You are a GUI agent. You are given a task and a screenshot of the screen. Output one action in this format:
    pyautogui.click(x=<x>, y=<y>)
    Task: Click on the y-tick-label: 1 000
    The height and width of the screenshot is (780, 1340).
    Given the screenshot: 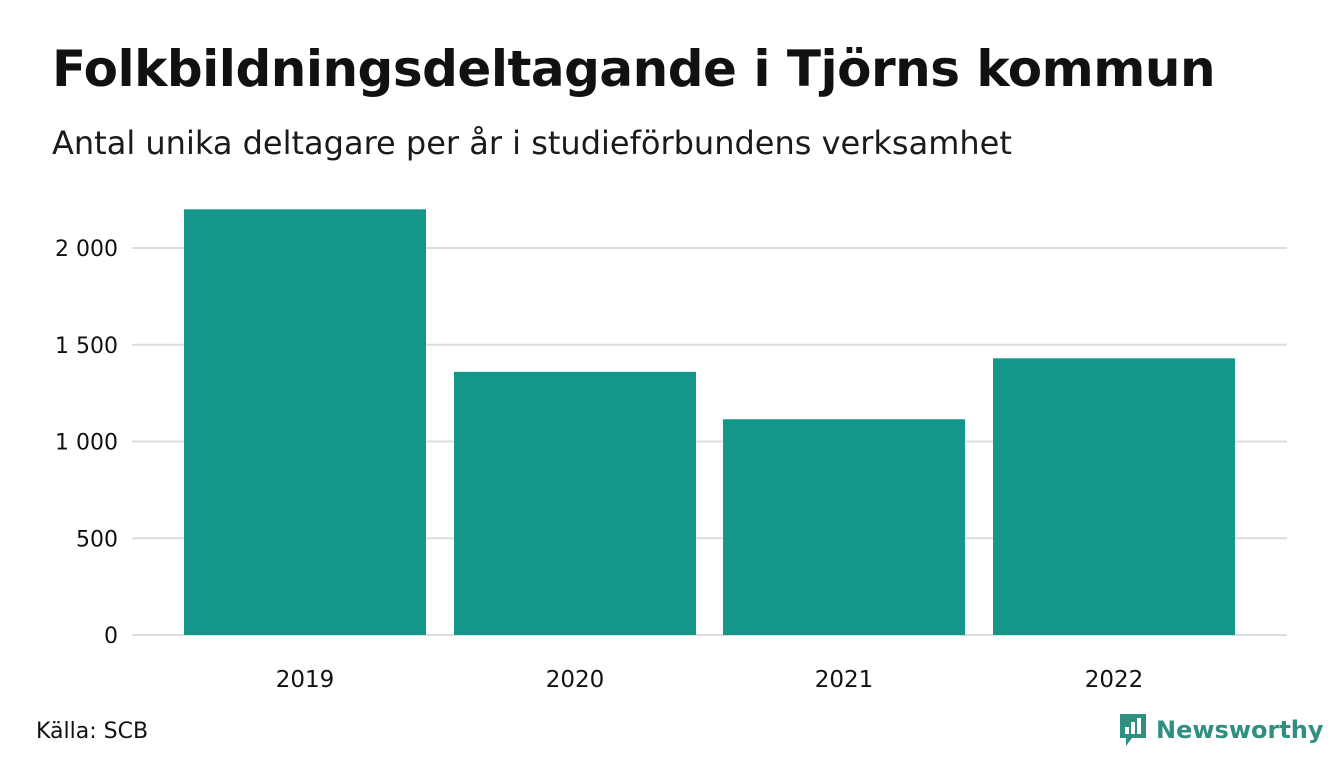 What is the action you would take?
    pyautogui.click(x=86, y=443)
    